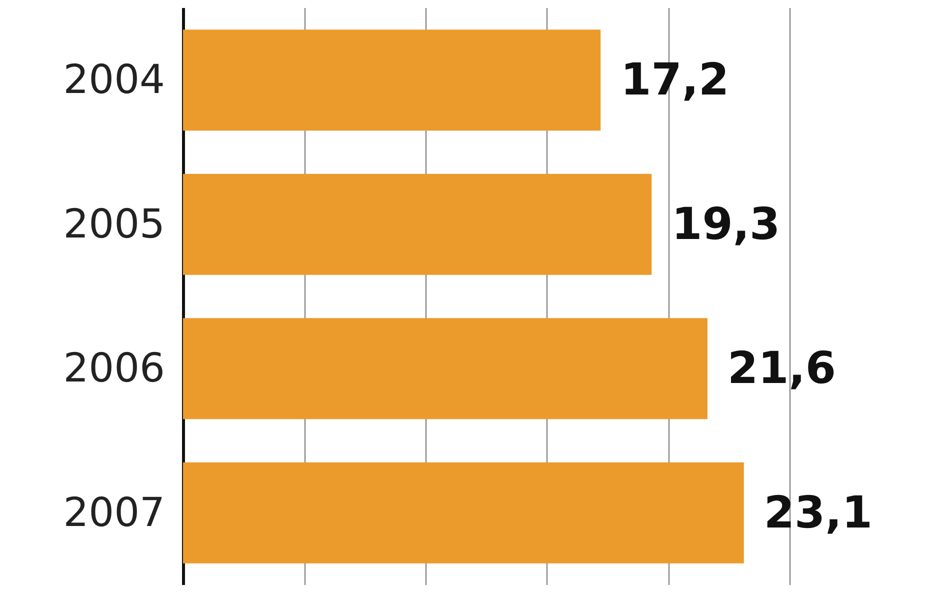  I want to click on data-label: 17,2, so click(675, 80).